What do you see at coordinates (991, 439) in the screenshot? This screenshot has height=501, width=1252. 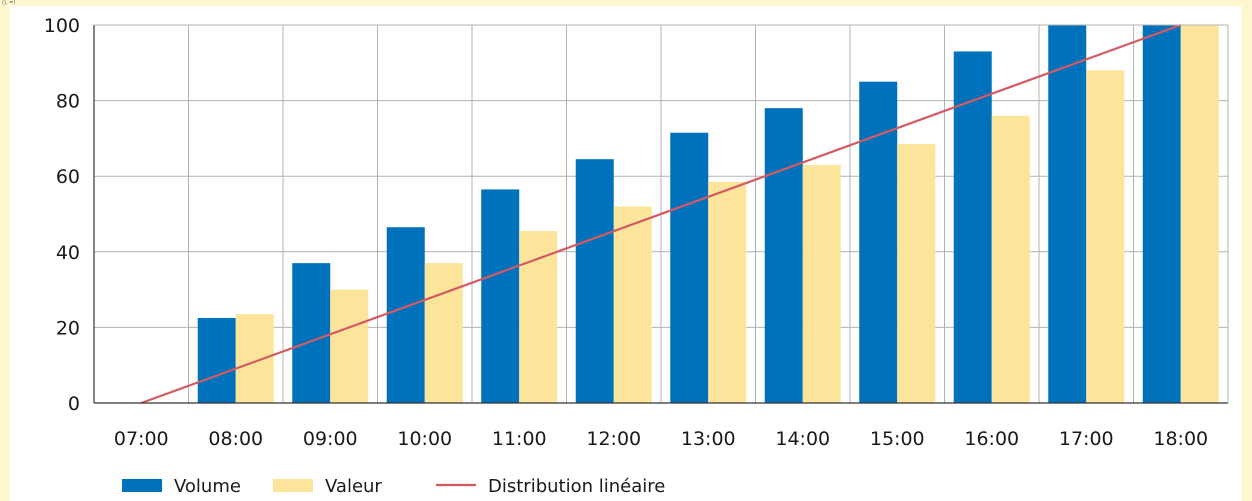 I see `x-tick-label: 16:00` at bounding box center [991, 439].